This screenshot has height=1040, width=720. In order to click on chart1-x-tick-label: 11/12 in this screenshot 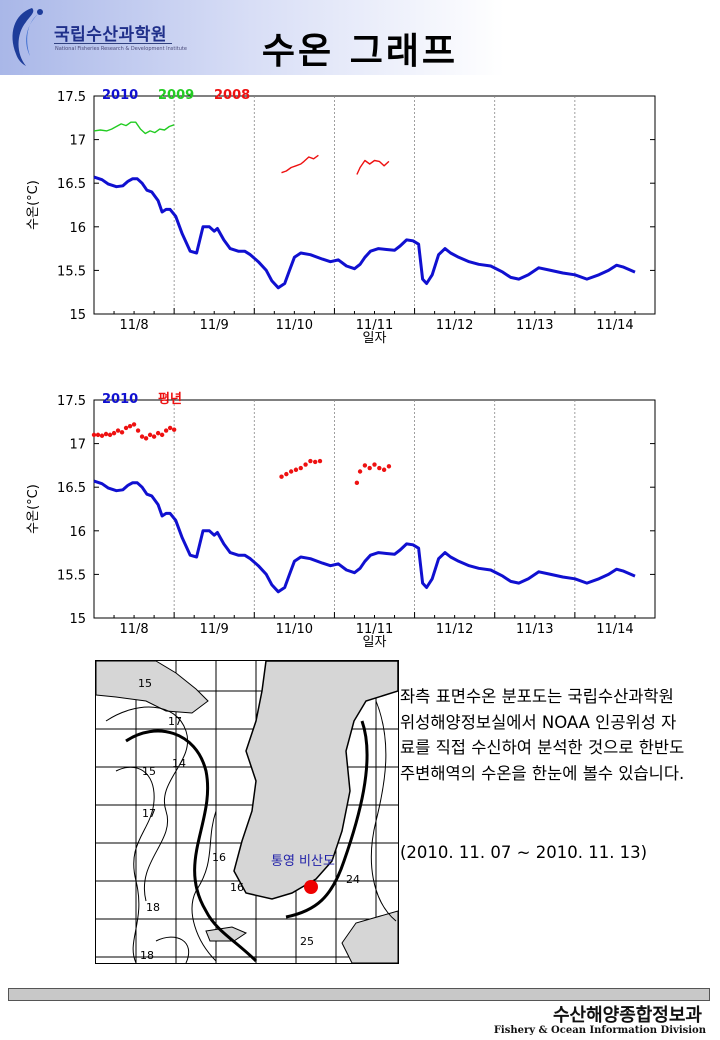, I will do `click(454, 325)`.